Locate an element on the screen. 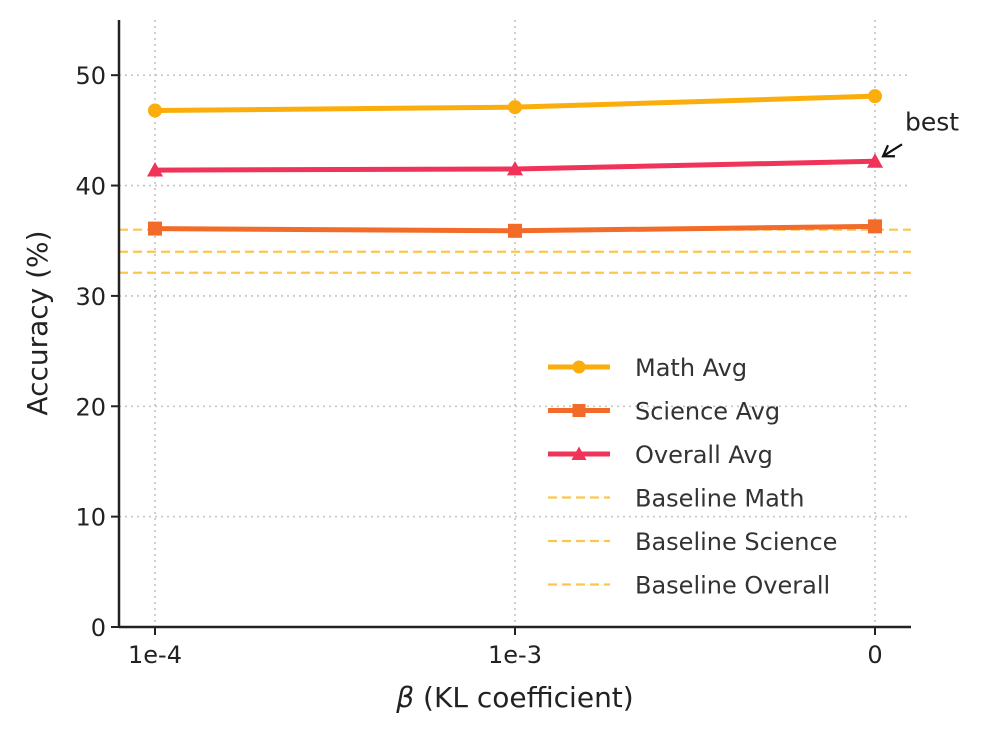 The image size is (997, 741). series-science-avg is located at coordinates (515, 228).